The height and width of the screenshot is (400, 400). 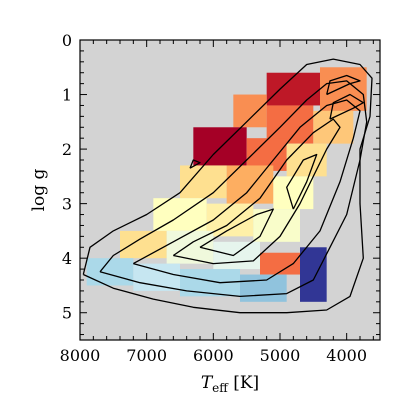 I want to click on x-tick-label: 4000, so click(x=346, y=355).